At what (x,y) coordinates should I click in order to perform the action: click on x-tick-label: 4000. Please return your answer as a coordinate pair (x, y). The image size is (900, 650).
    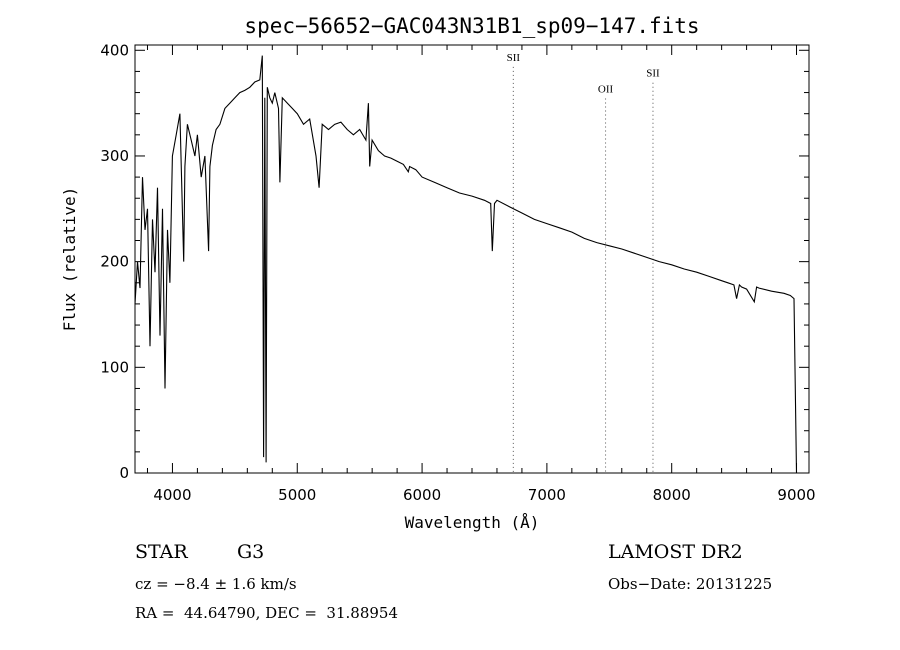
    Looking at the image, I should click on (172, 495).